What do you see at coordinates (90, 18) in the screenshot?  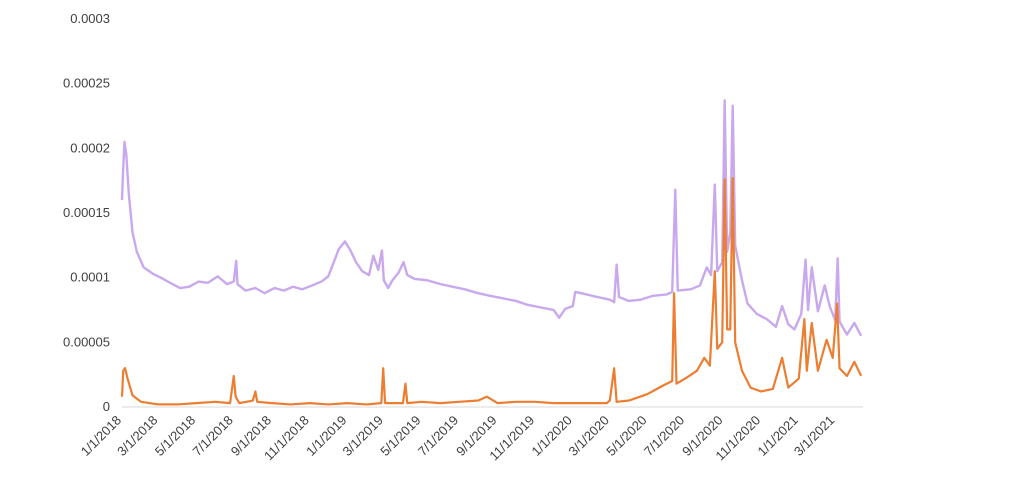 I see `y-tick-label: 0.0003` at bounding box center [90, 18].